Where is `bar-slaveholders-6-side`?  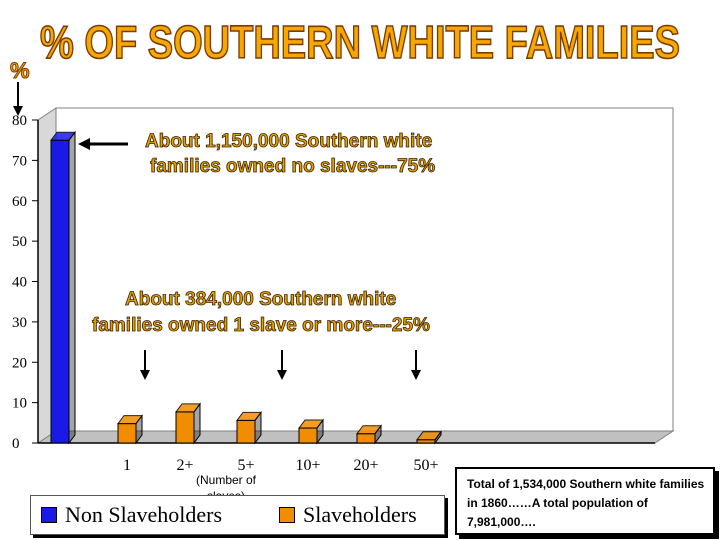
bar-slaveholders-6-side is located at coordinates (438, 437).